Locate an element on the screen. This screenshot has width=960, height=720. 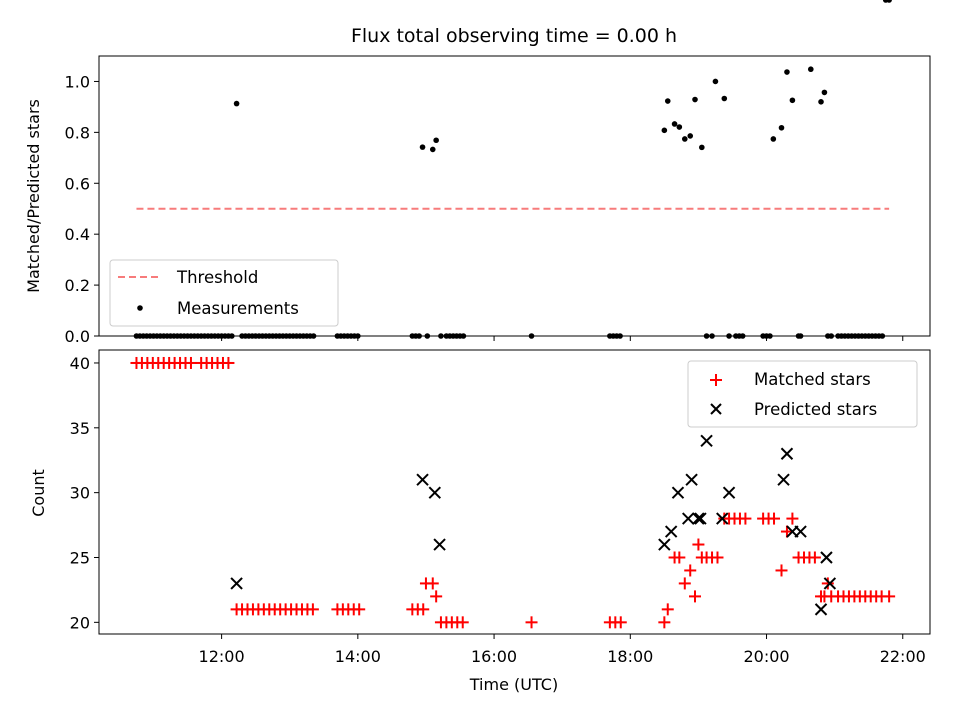
top-y-axis-label: Matched/Predicted stars is located at coordinates (33, 196).